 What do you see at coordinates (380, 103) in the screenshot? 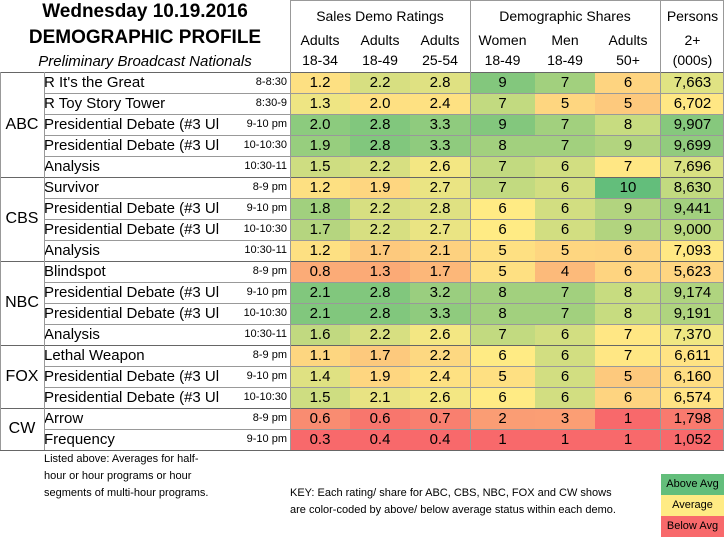
I see `rating-cell: 2.0` at bounding box center [380, 103].